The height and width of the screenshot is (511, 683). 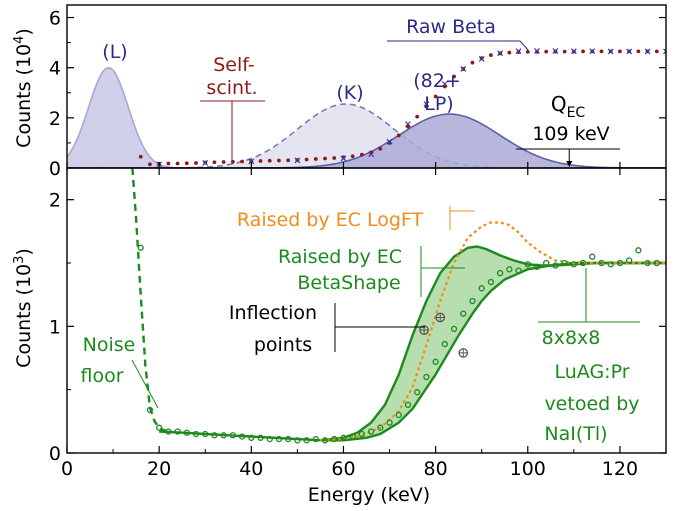 What do you see at coordinates (55, 169) in the screenshot?
I see `top-y-tick-label: 0` at bounding box center [55, 169].